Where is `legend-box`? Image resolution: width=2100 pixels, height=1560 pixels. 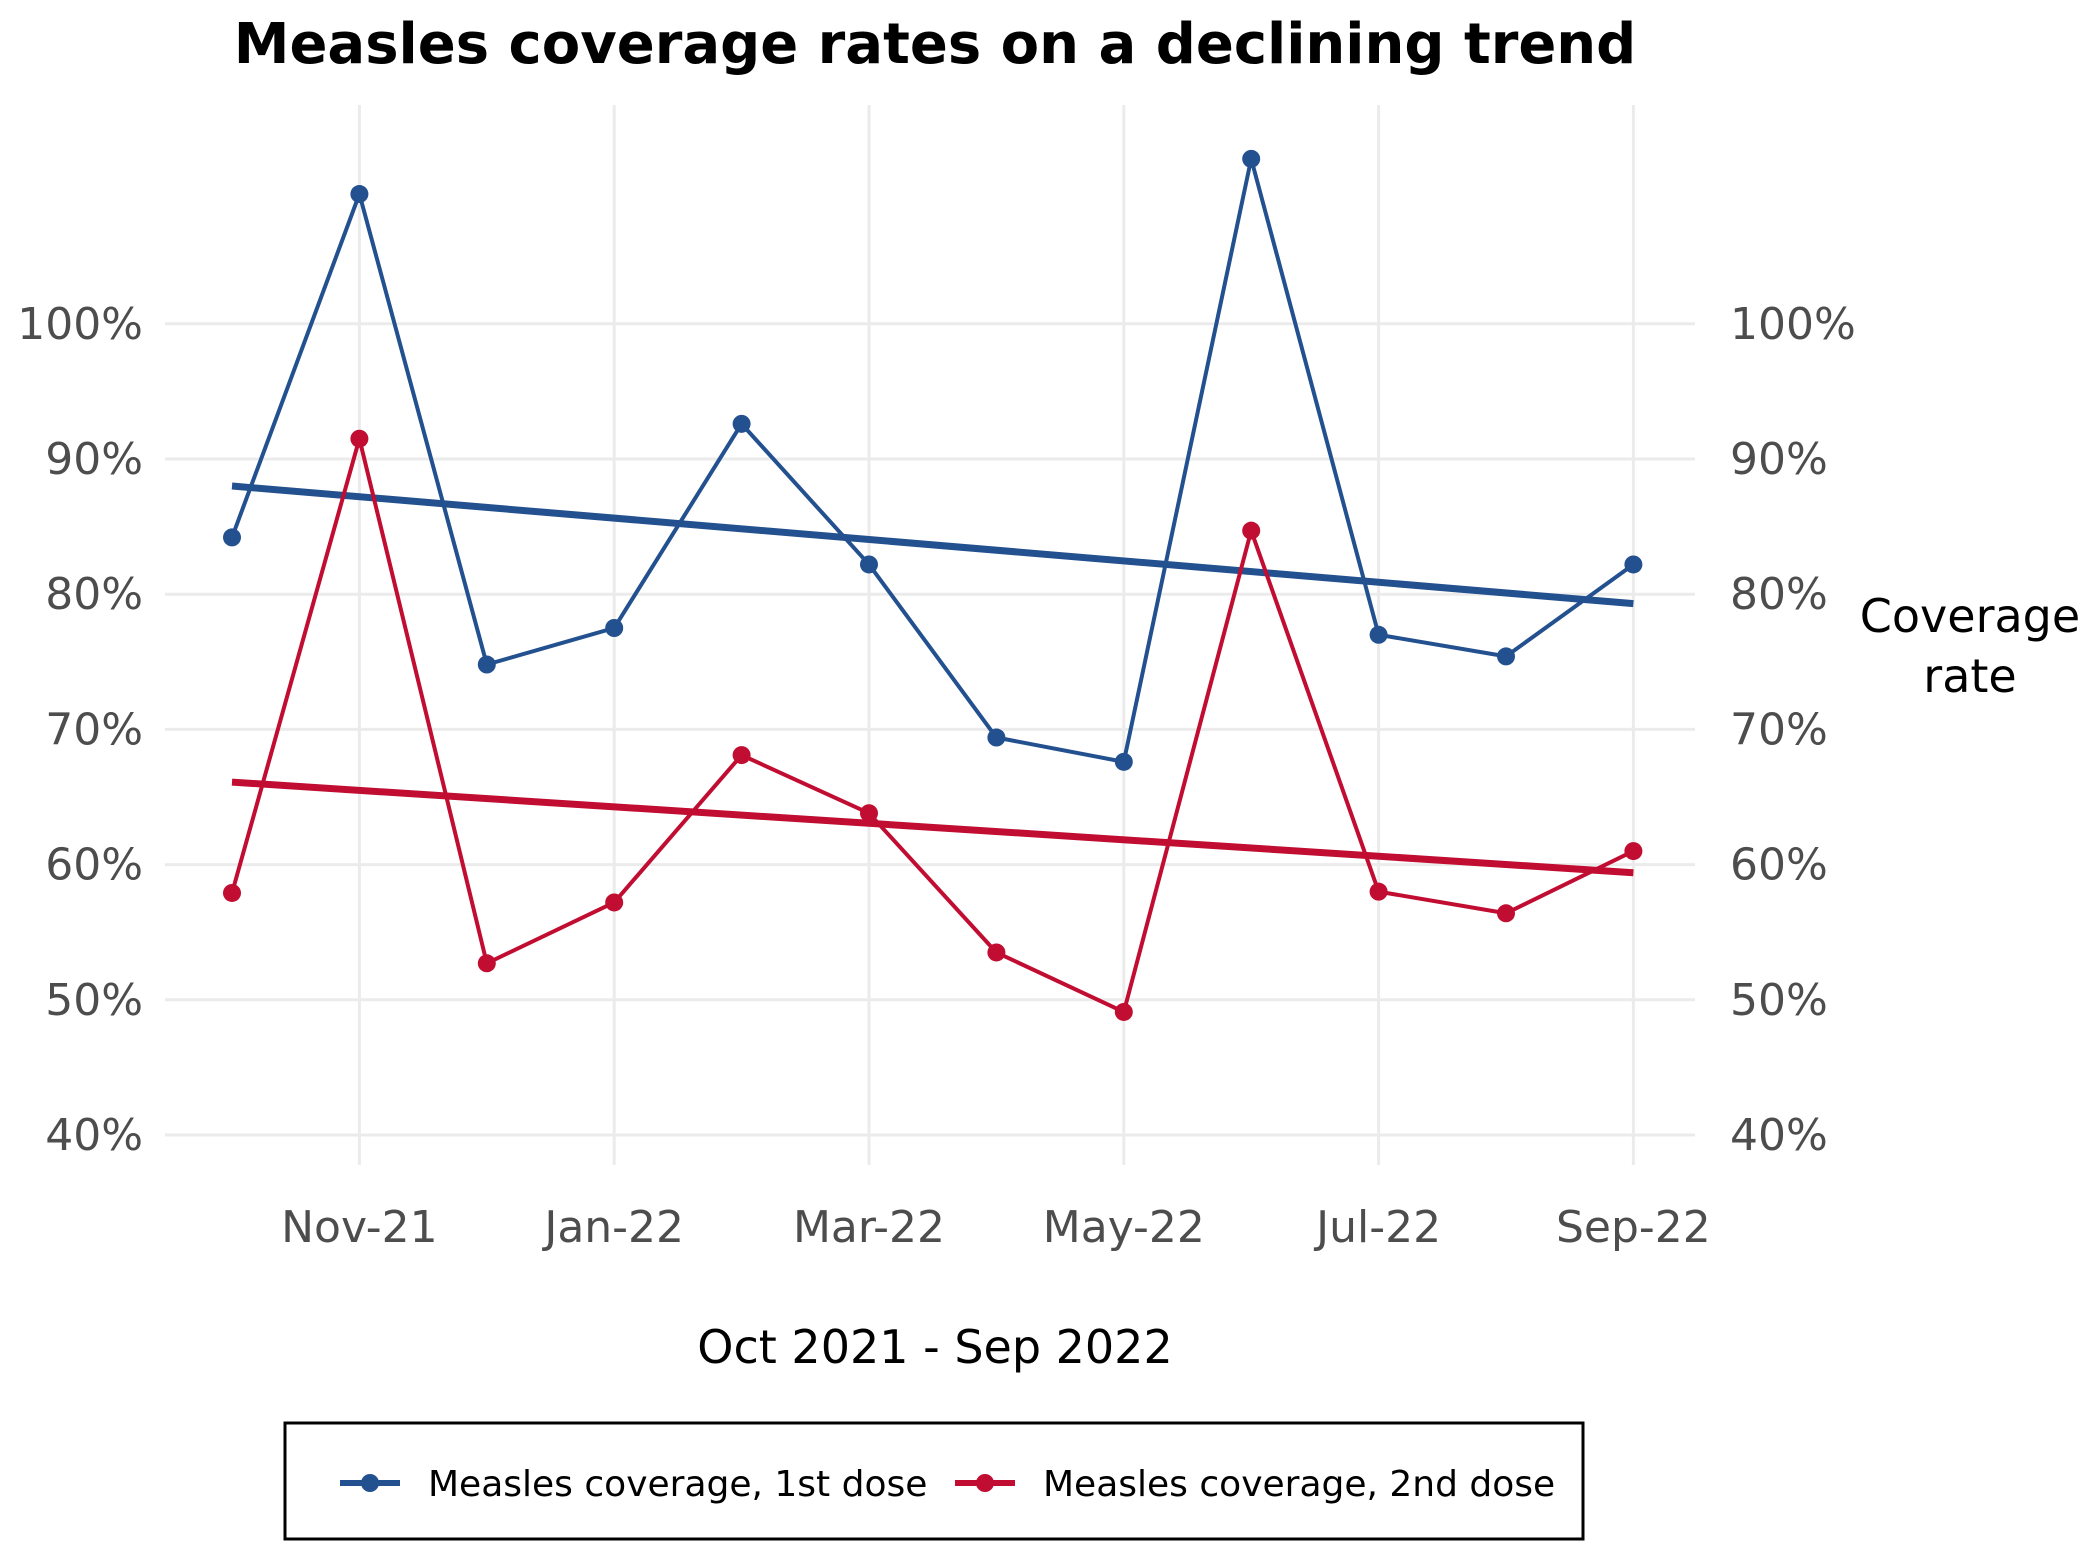 legend-box is located at coordinates (934, 1481).